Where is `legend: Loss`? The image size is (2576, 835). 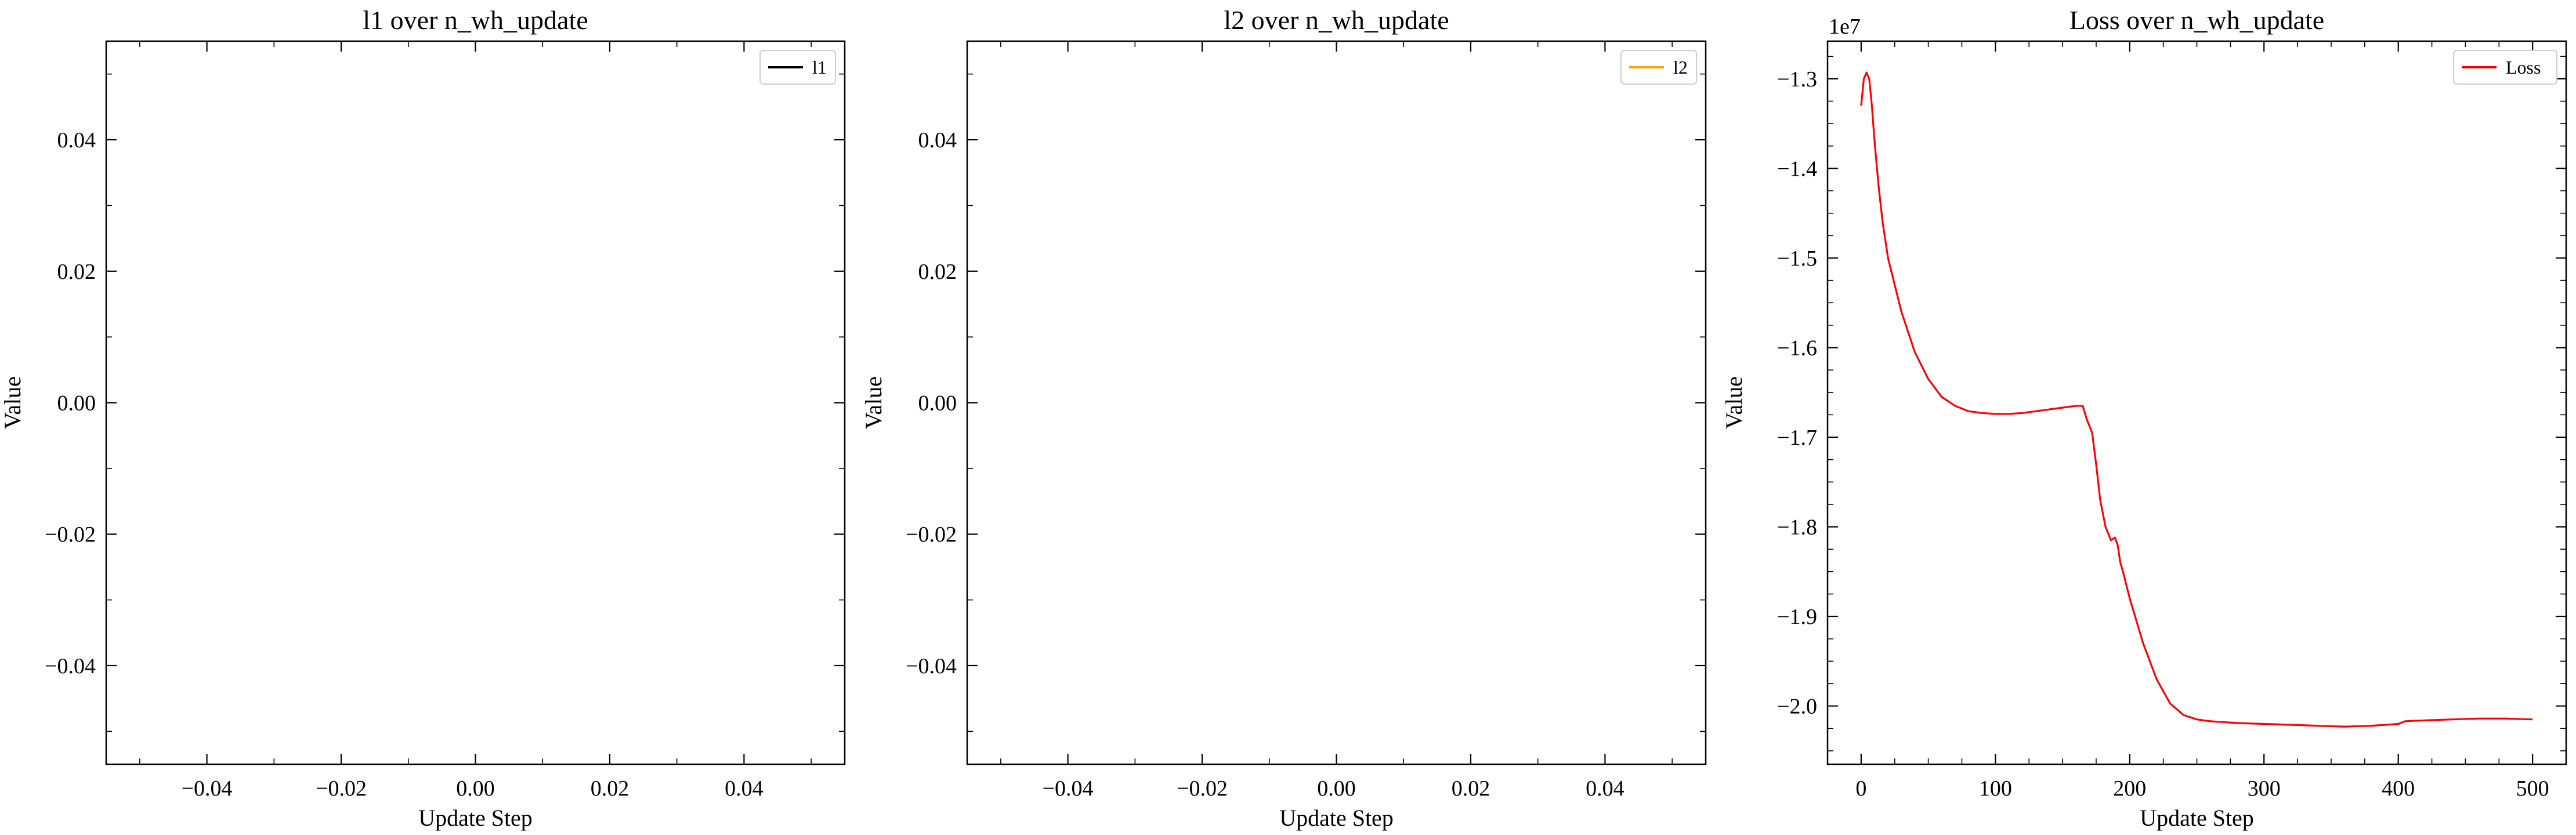
legend: Loss is located at coordinates (2505, 68).